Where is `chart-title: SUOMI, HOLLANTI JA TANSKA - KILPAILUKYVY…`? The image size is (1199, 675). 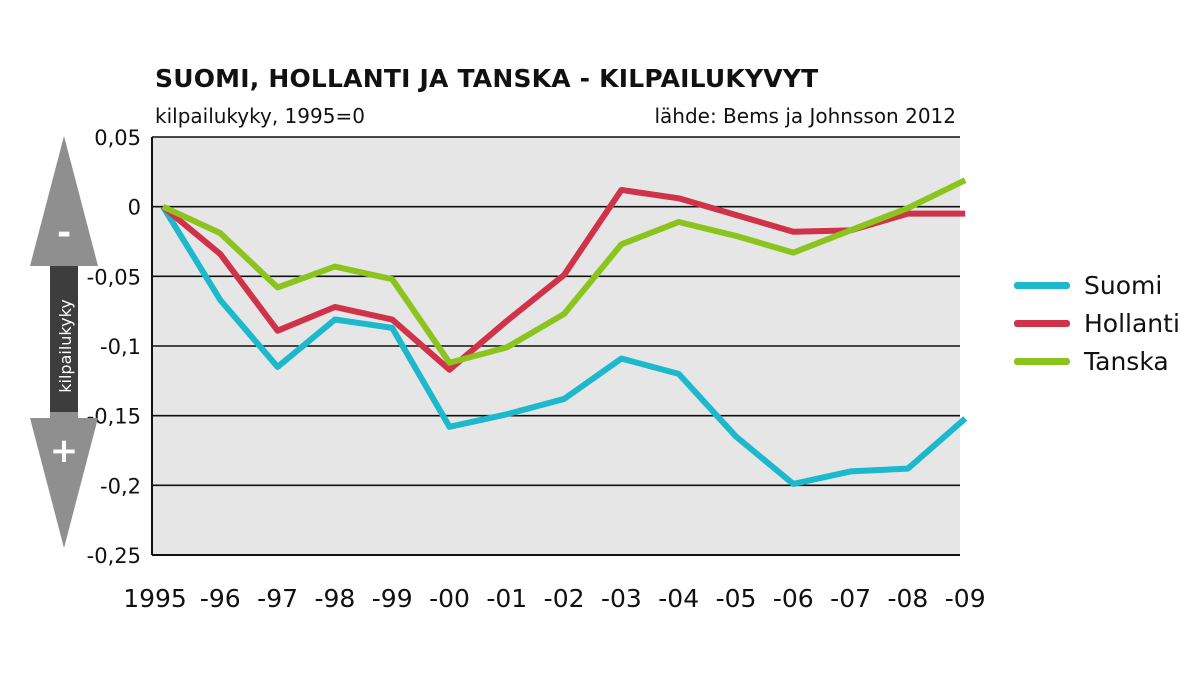
chart-title: SUOMI, HOLLANTI JA TANSKA - KILPAILUKYVY… is located at coordinates (487, 78).